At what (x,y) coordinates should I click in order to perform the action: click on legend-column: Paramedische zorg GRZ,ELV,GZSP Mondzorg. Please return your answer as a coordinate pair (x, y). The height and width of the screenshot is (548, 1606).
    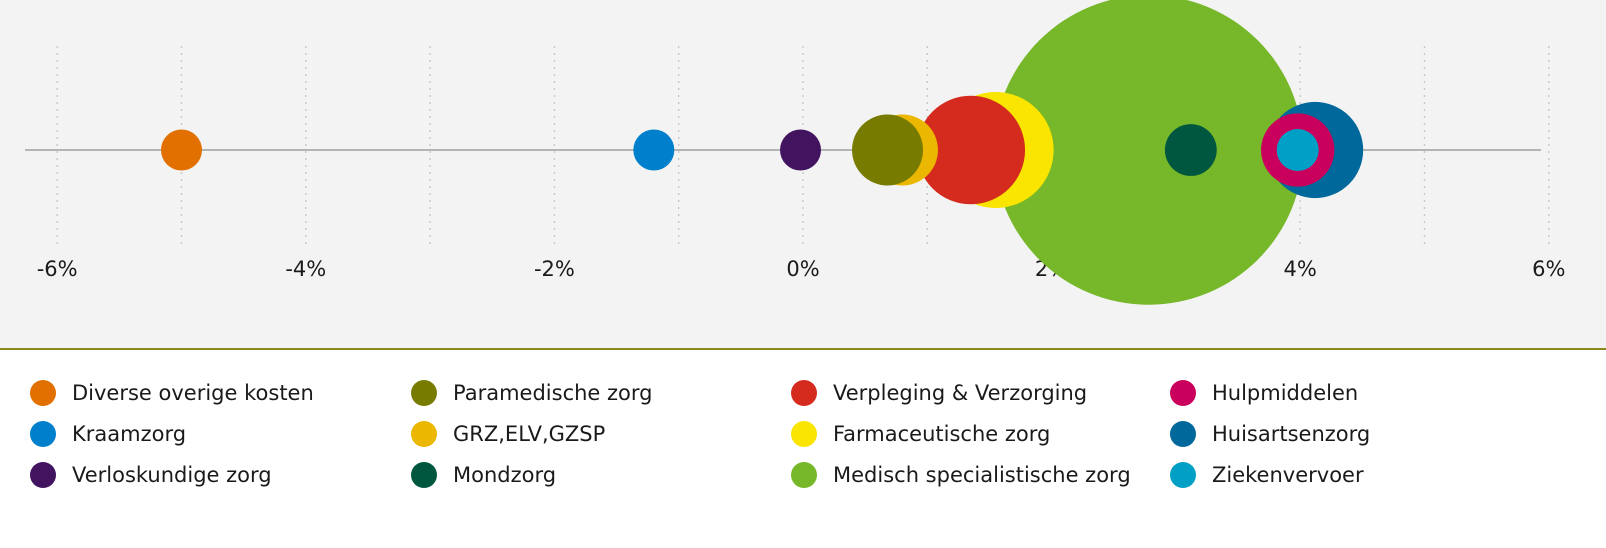
    Looking at the image, I should click on (532, 433).